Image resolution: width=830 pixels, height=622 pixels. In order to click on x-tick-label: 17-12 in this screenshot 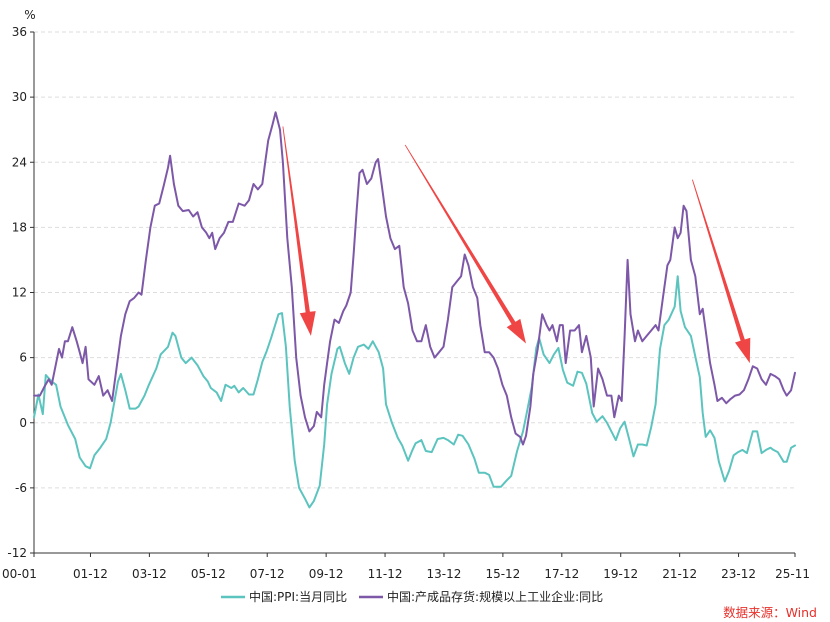, I will do `click(561, 574)`.